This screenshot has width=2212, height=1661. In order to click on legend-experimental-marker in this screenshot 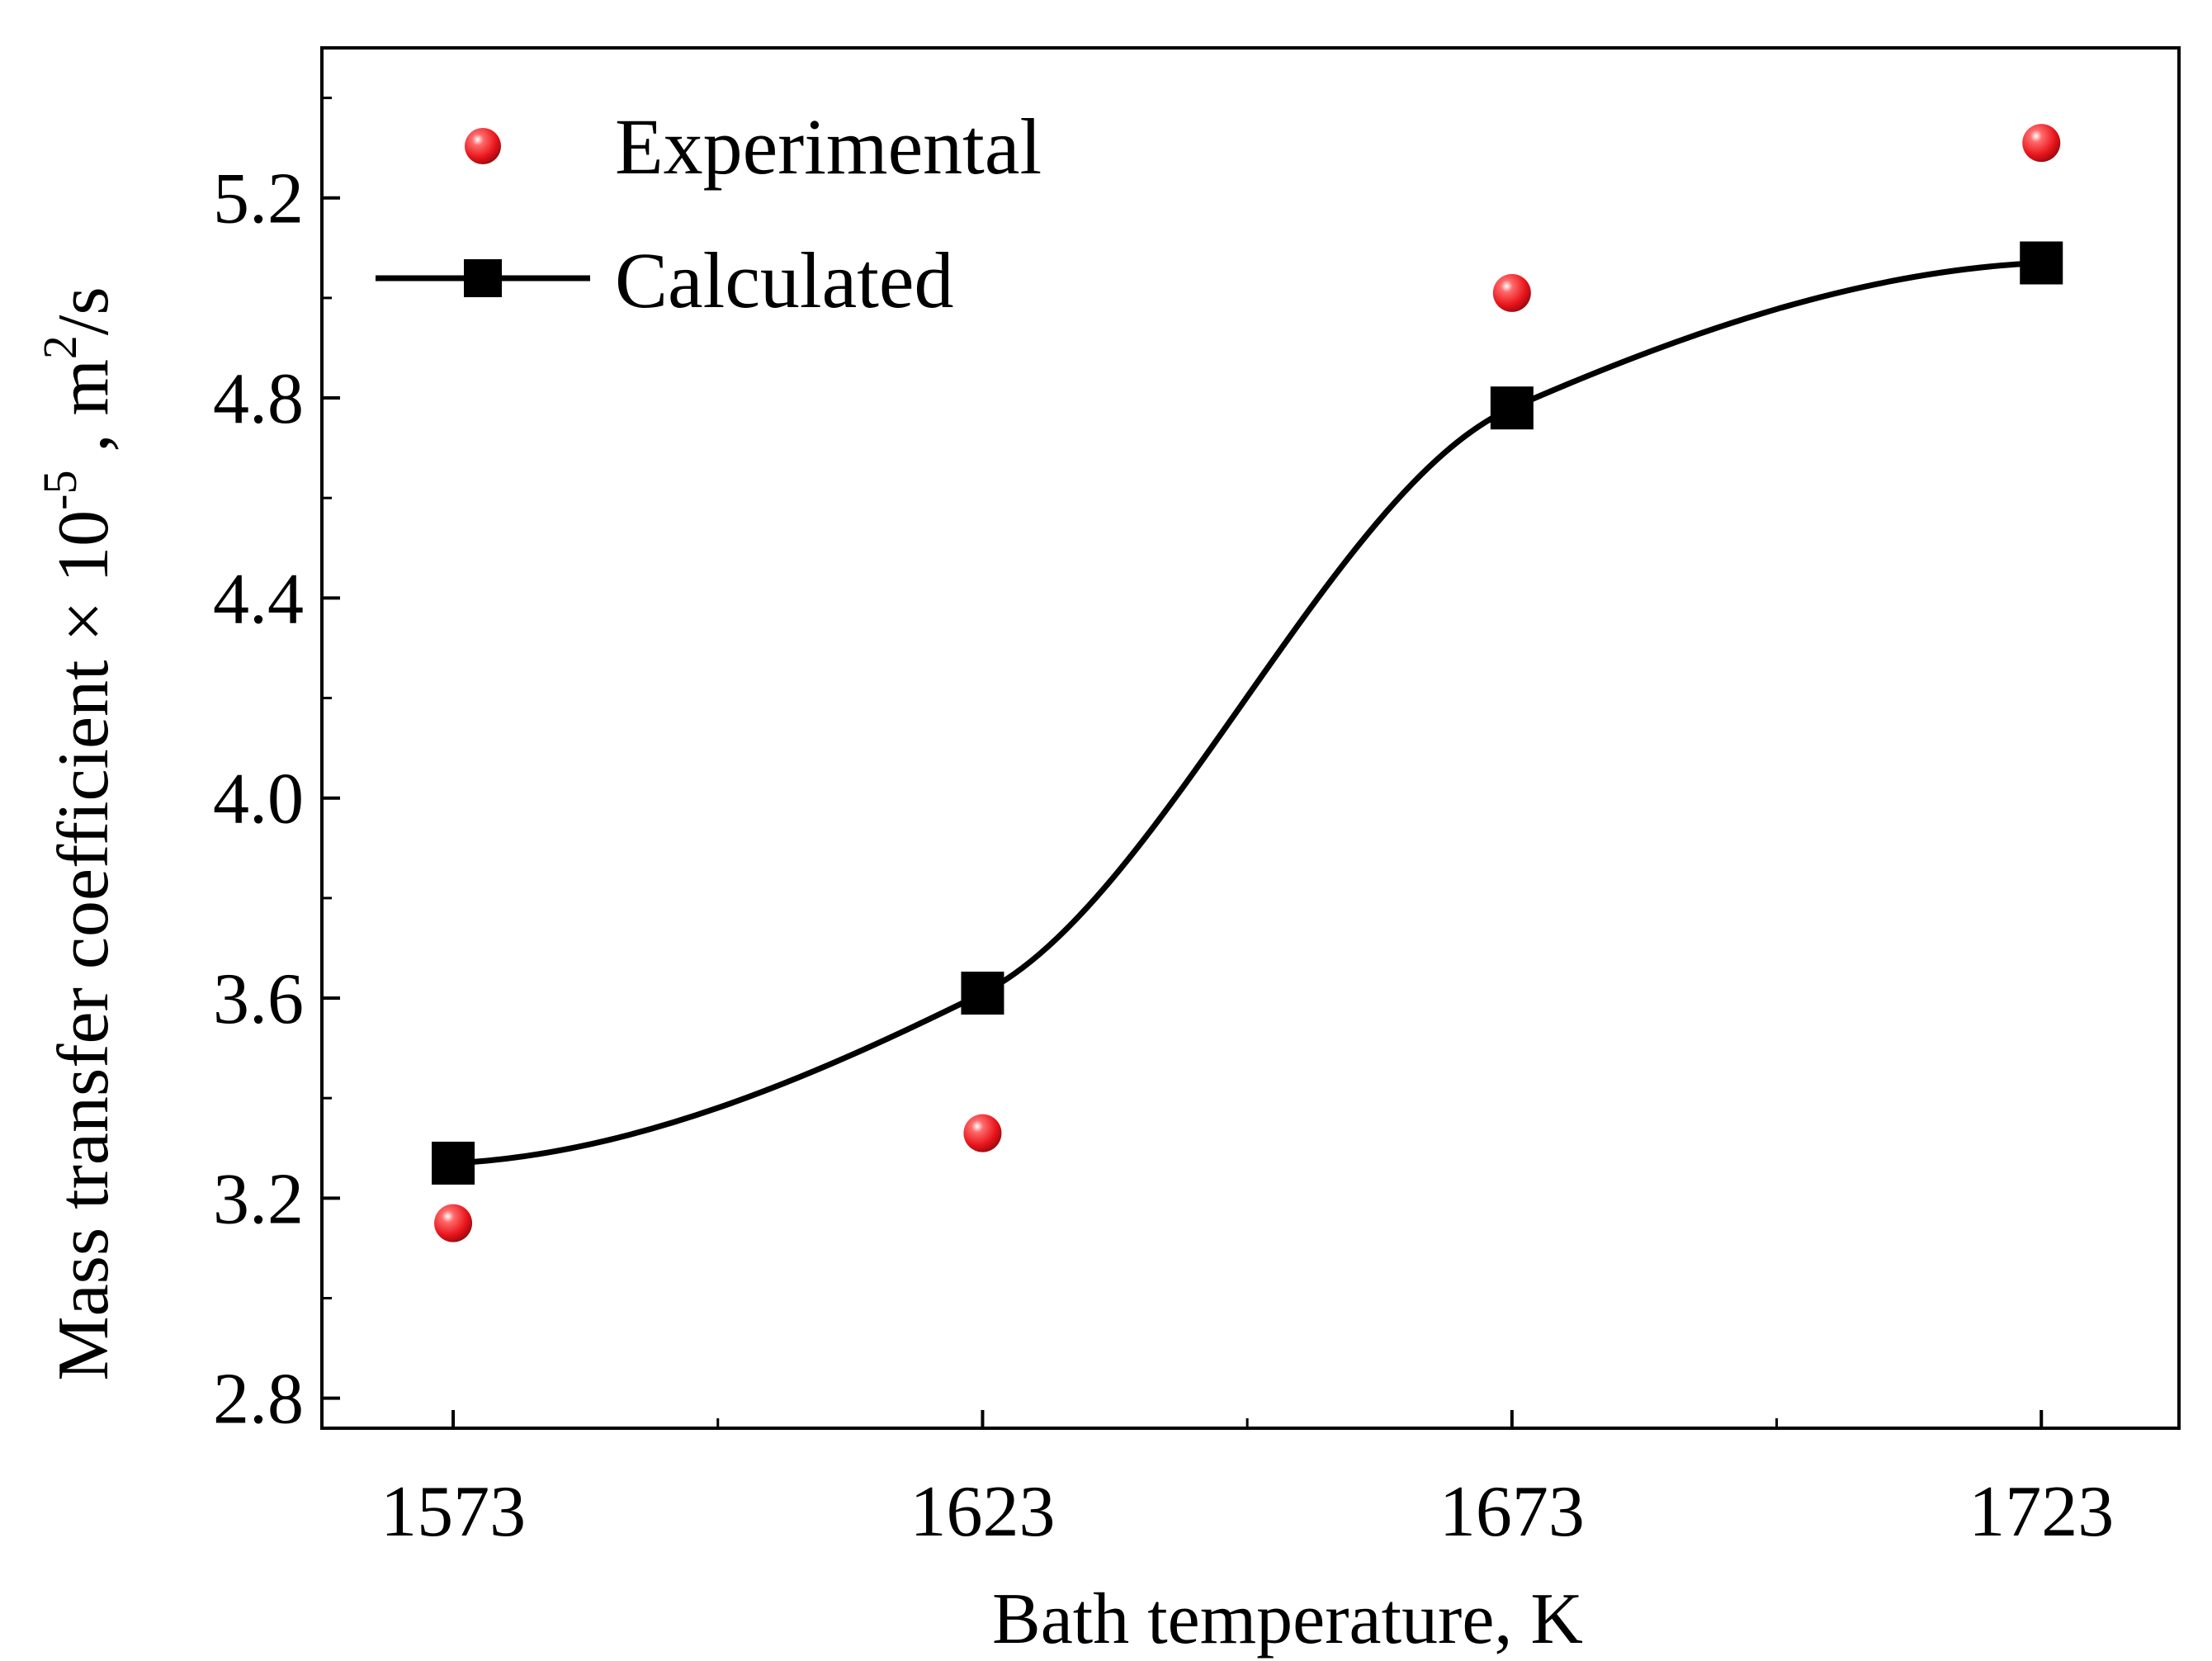, I will do `click(483, 146)`.